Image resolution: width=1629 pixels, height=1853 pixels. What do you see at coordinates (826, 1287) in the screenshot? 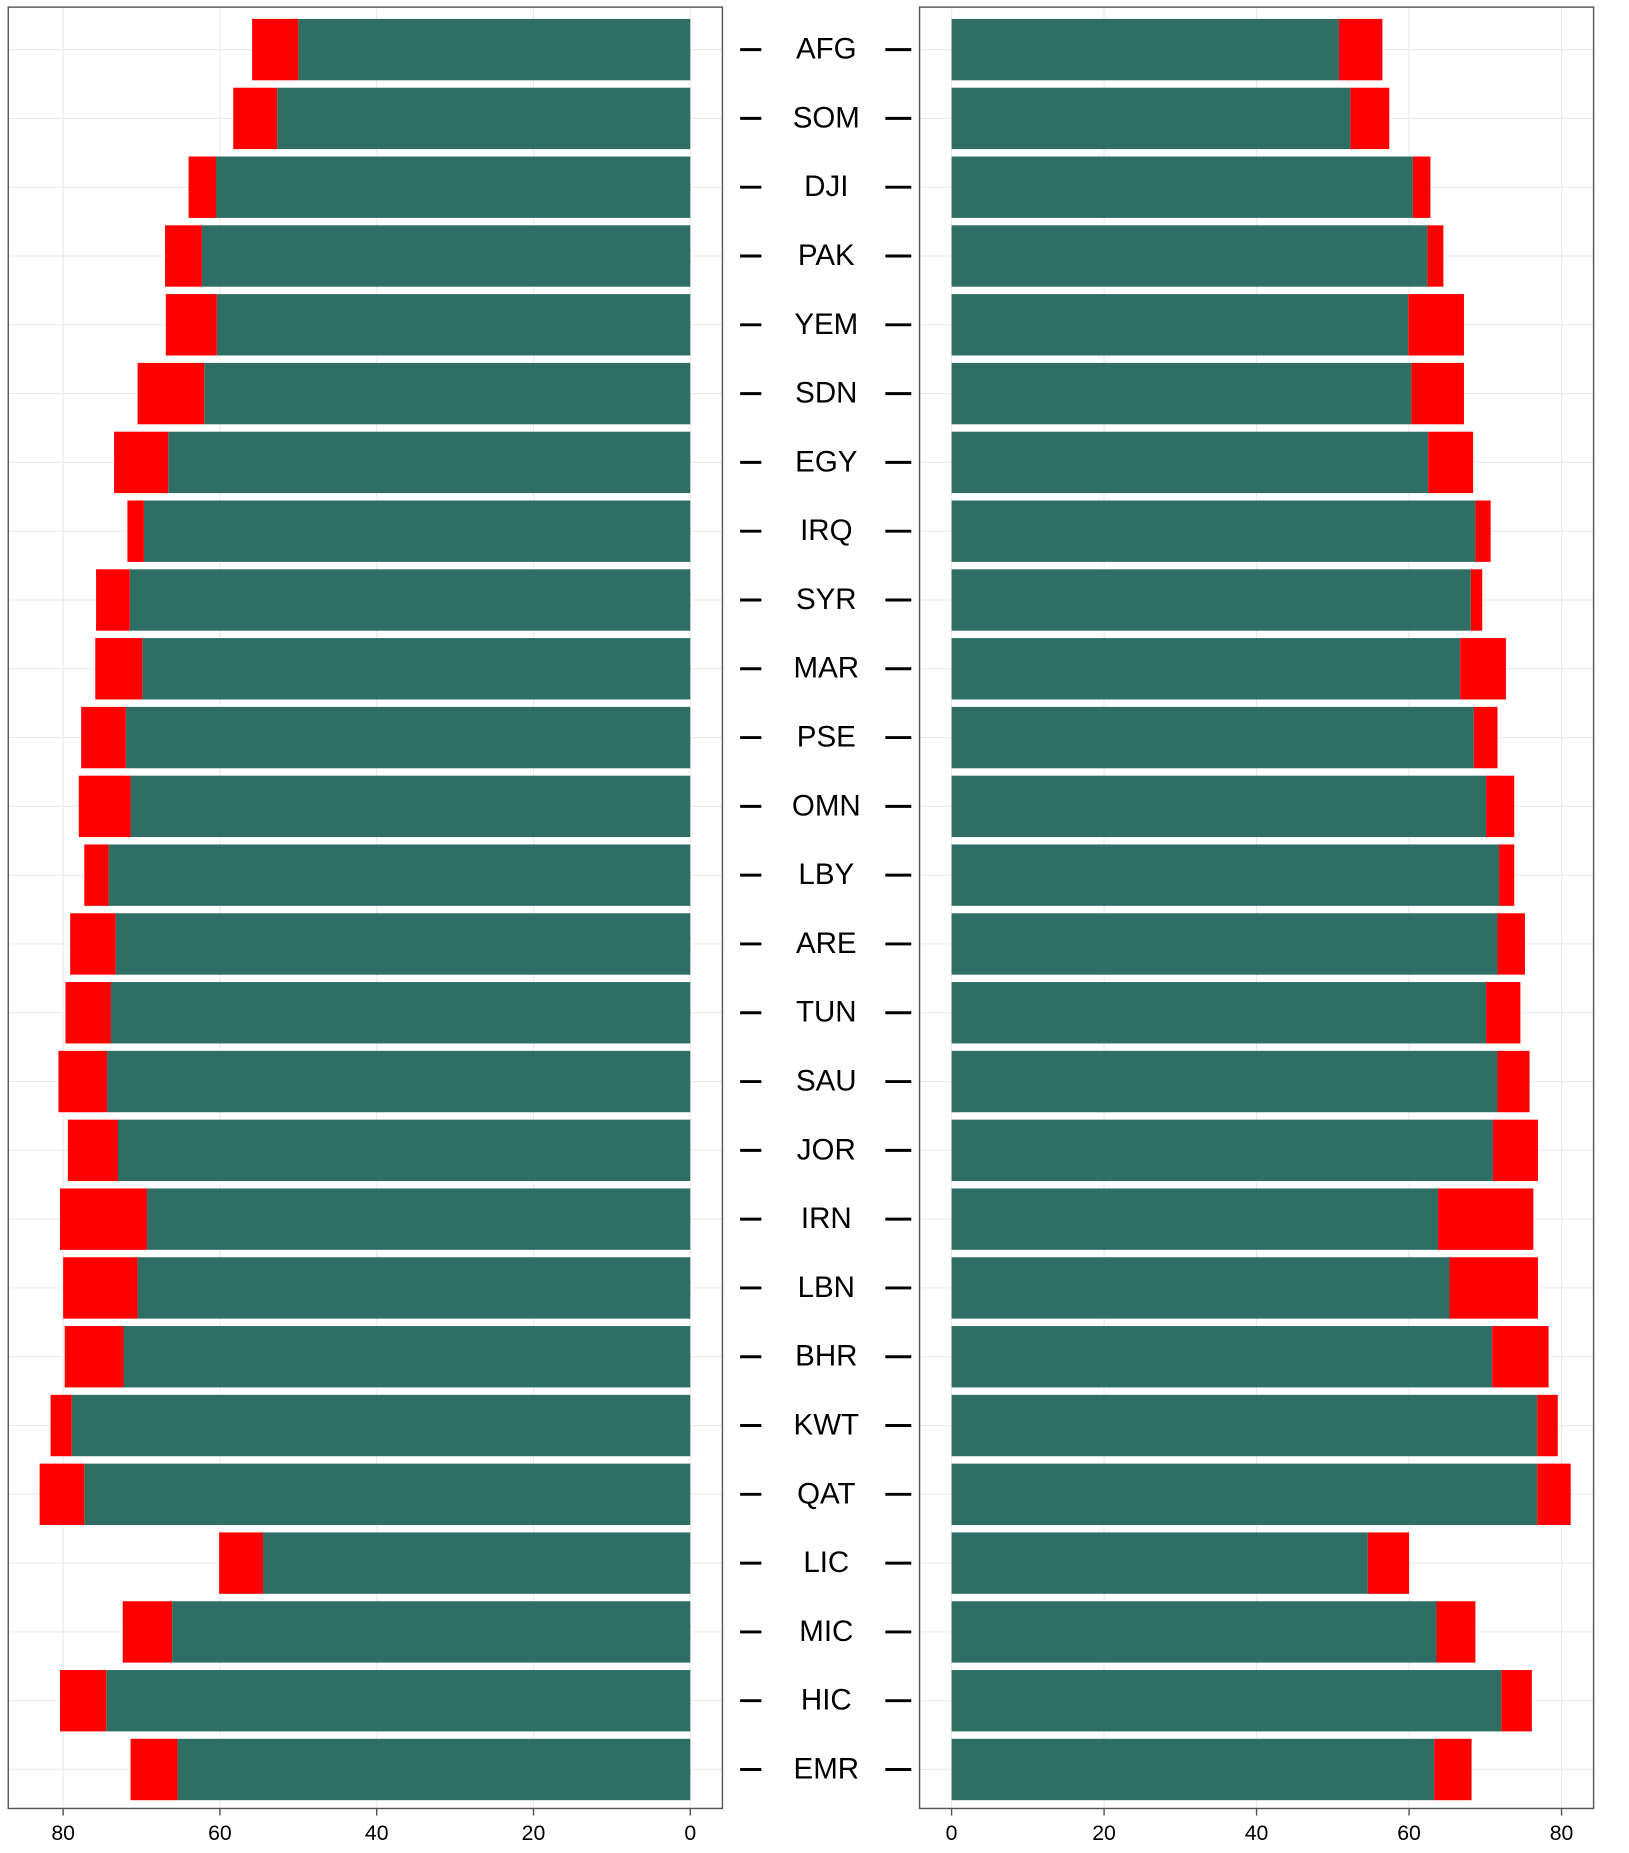
I see `category-label: LBN` at bounding box center [826, 1287].